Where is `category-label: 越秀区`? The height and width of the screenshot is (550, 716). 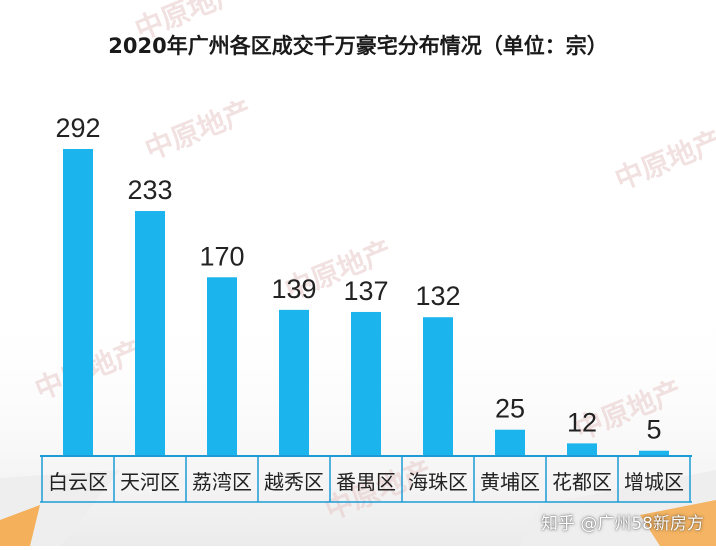 category-label: 越秀区 is located at coordinates (294, 482).